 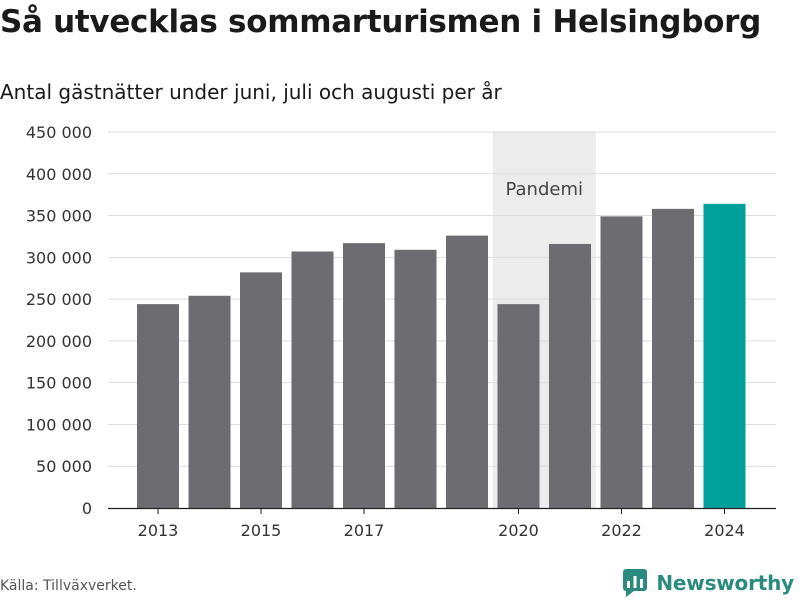 What do you see at coordinates (59, 424) in the screenshot?
I see `y-tick-label: 100 000` at bounding box center [59, 424].